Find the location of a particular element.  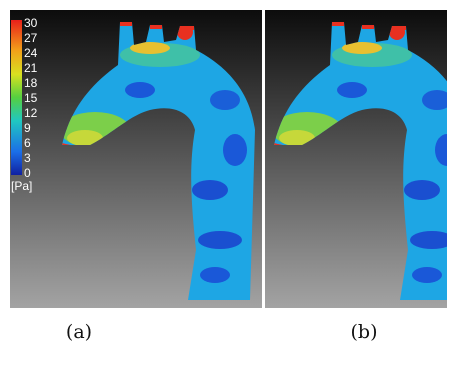

colorbar-tick-label: 24 is located at coordinates (31, 53).